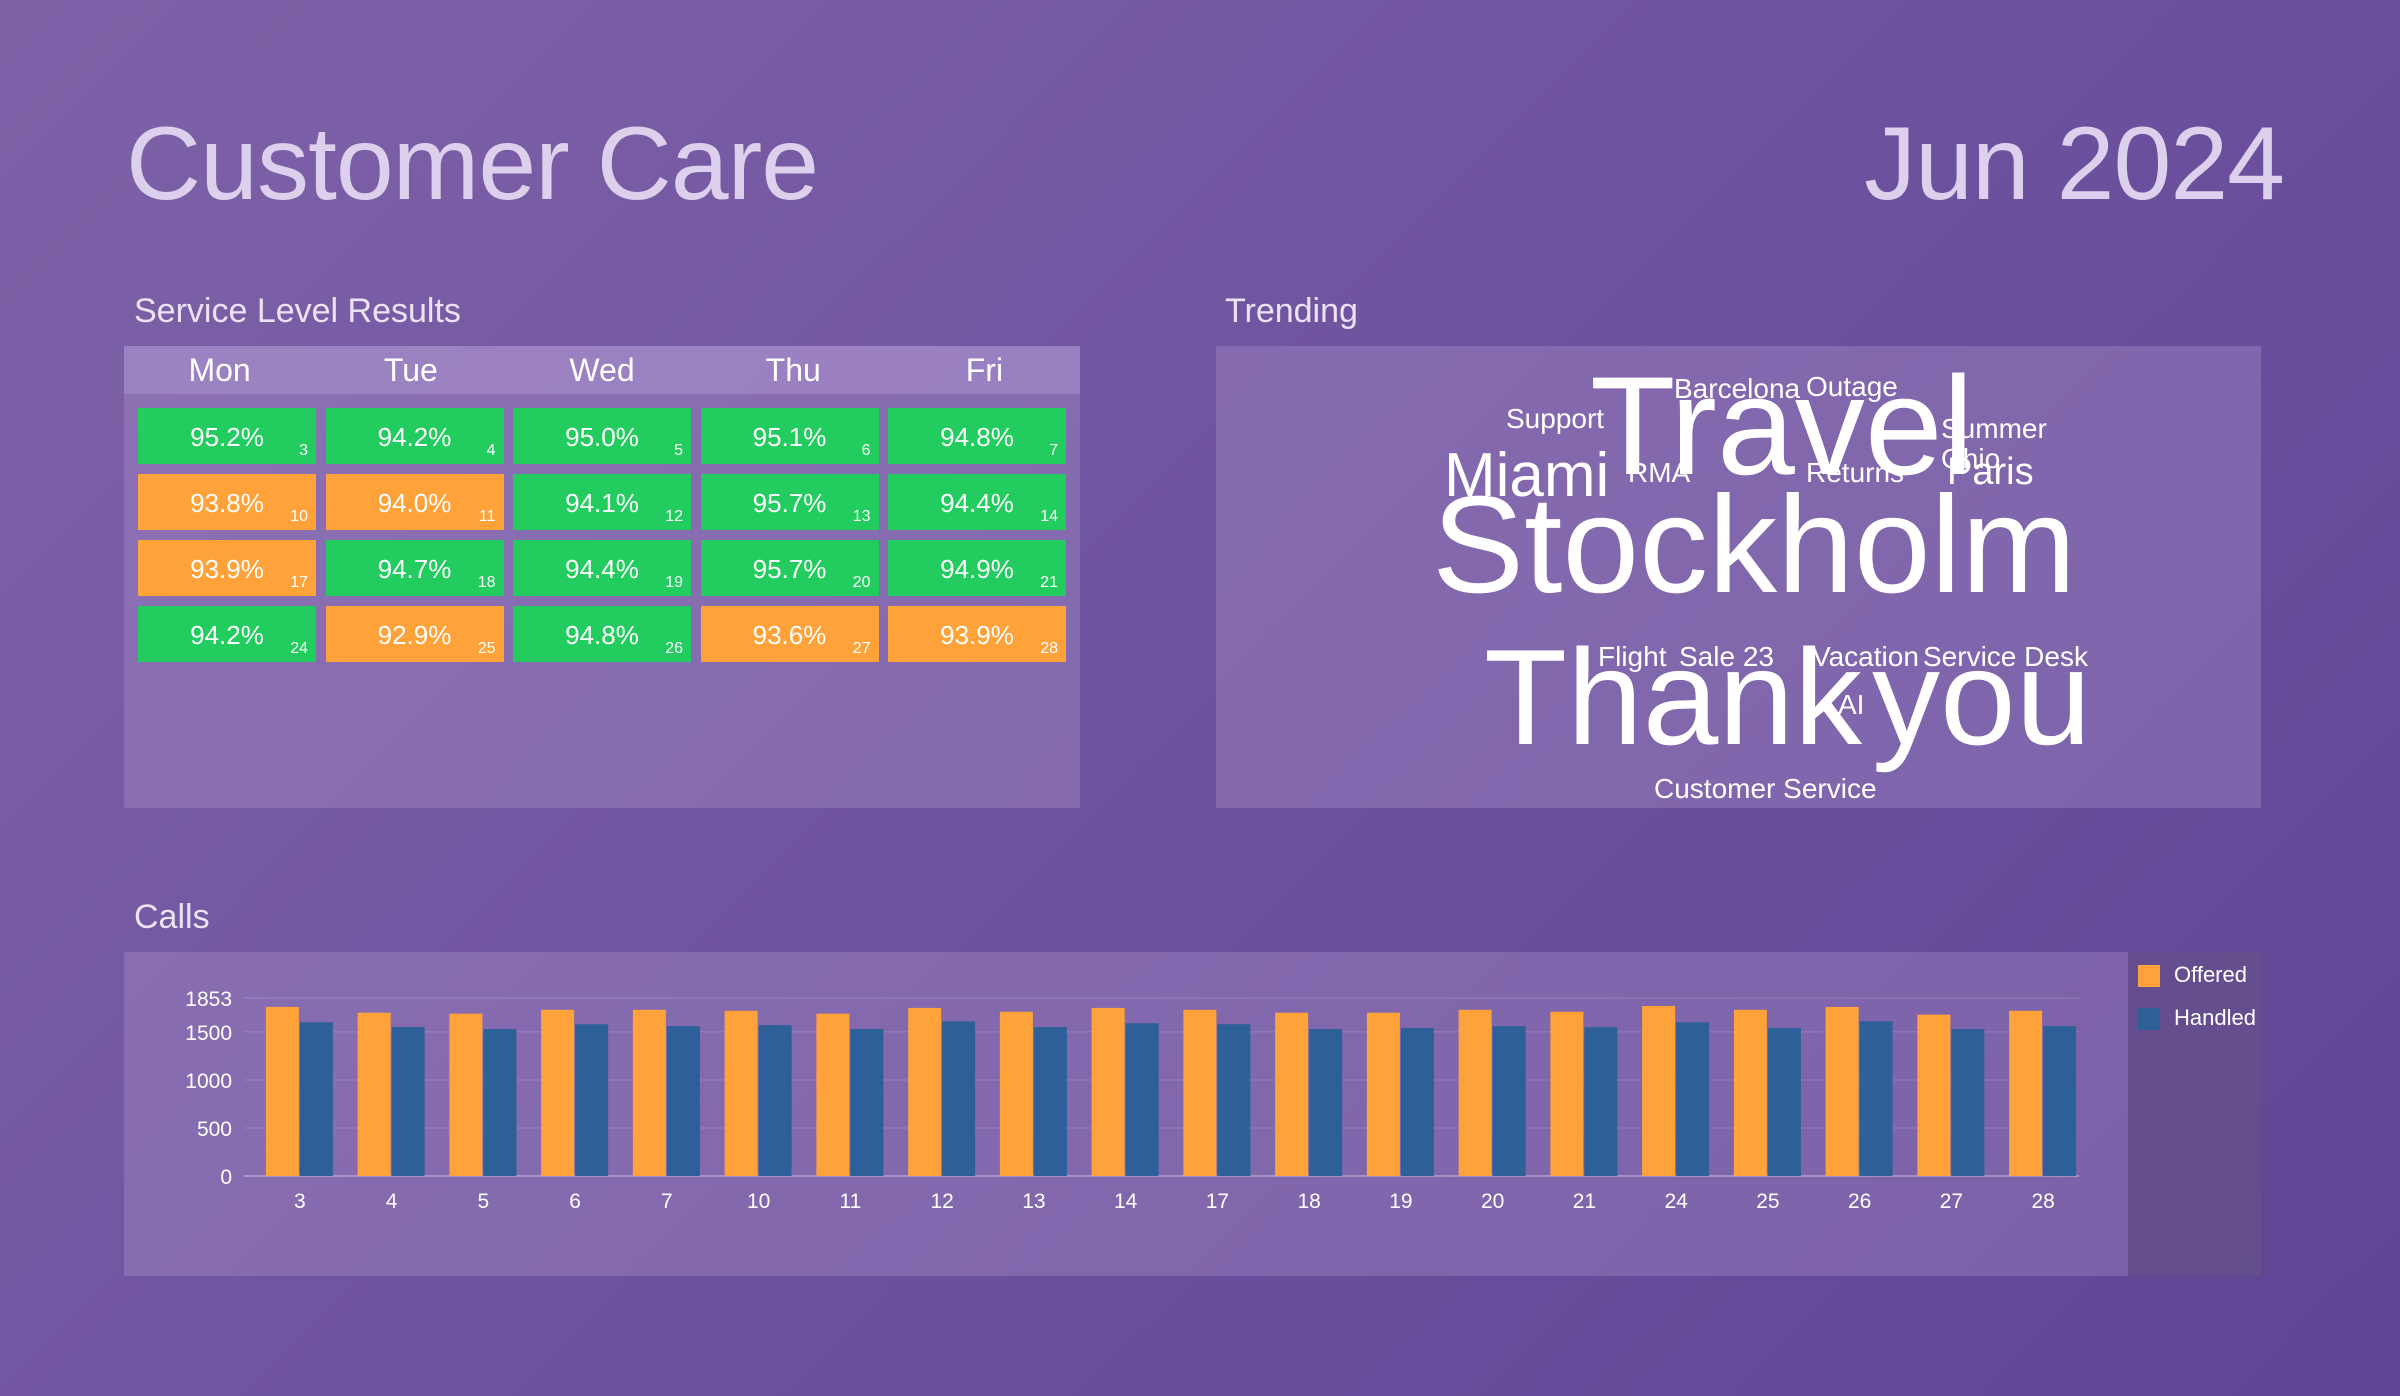  I want to click on day-number: 28, so click(1049, 648).